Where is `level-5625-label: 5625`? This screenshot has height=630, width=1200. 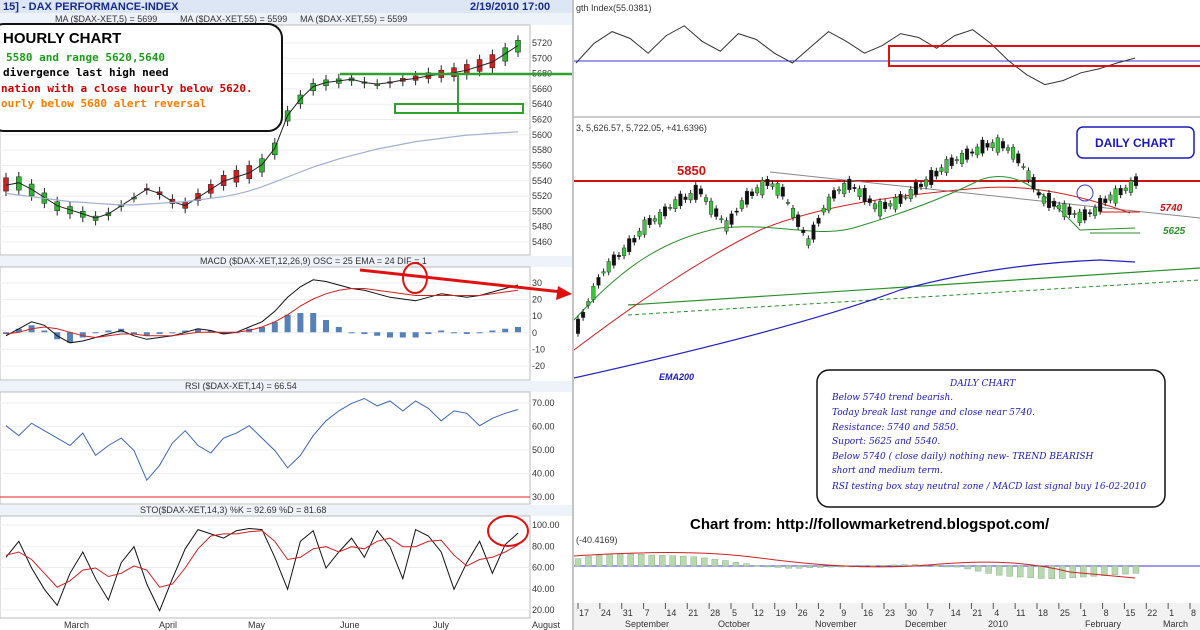 level-5625-label: 5625 is located at coordinates (1174, 231).